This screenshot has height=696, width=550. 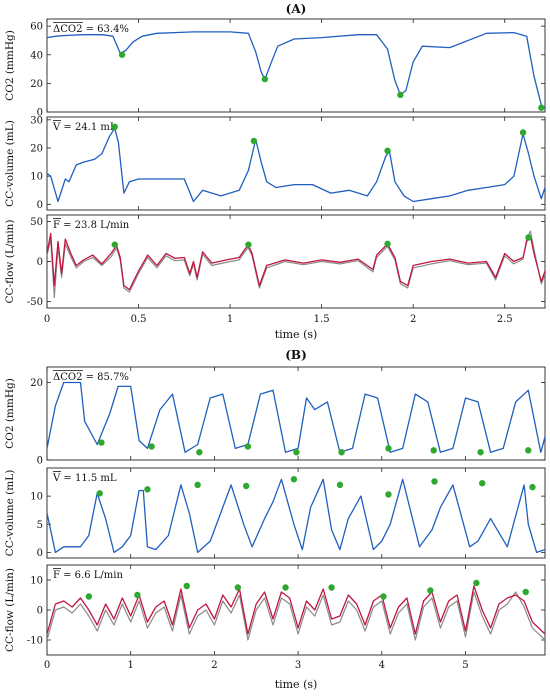 What do you see at coordinates (298, 665) in the screenshot?
I see `x-tick-label: 3` at bounding box center [298, 665].